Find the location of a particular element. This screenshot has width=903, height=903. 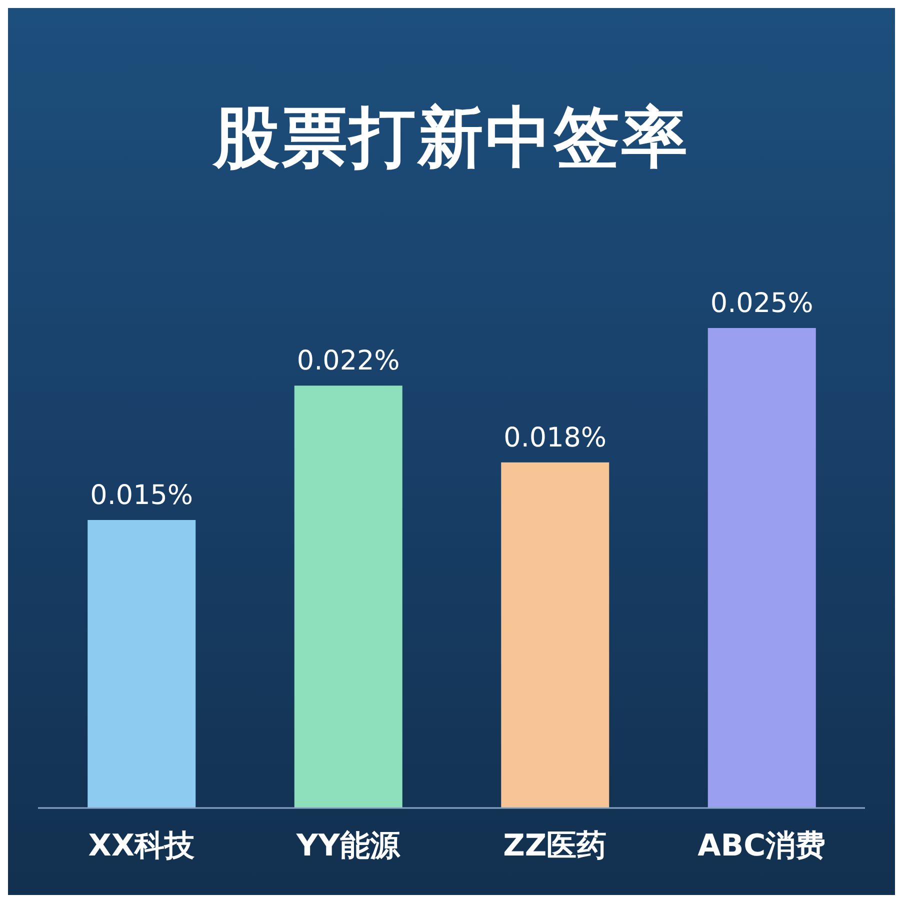

data-label: 0.018% is located at coordinates (555, 438).